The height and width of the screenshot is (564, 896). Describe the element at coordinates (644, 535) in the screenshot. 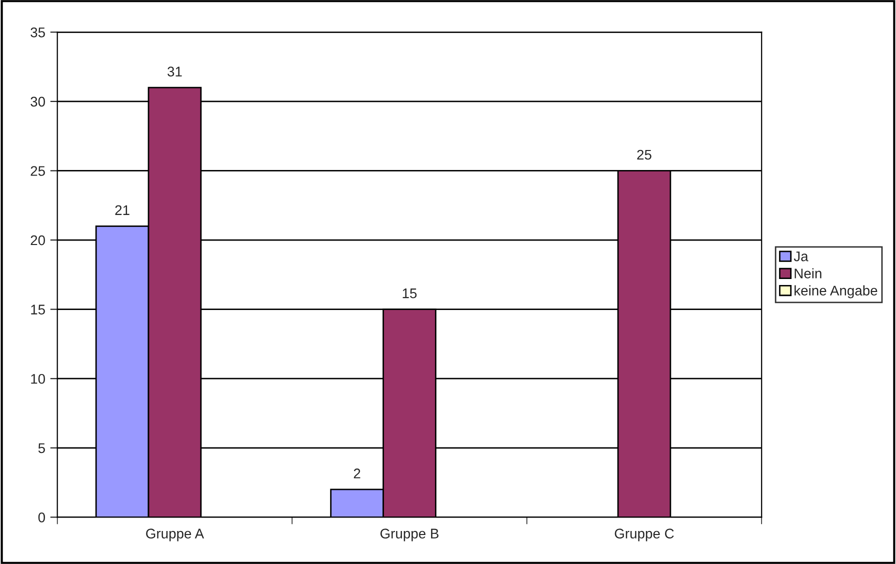

I see `x-tick-label: Gruppe C` at that location.